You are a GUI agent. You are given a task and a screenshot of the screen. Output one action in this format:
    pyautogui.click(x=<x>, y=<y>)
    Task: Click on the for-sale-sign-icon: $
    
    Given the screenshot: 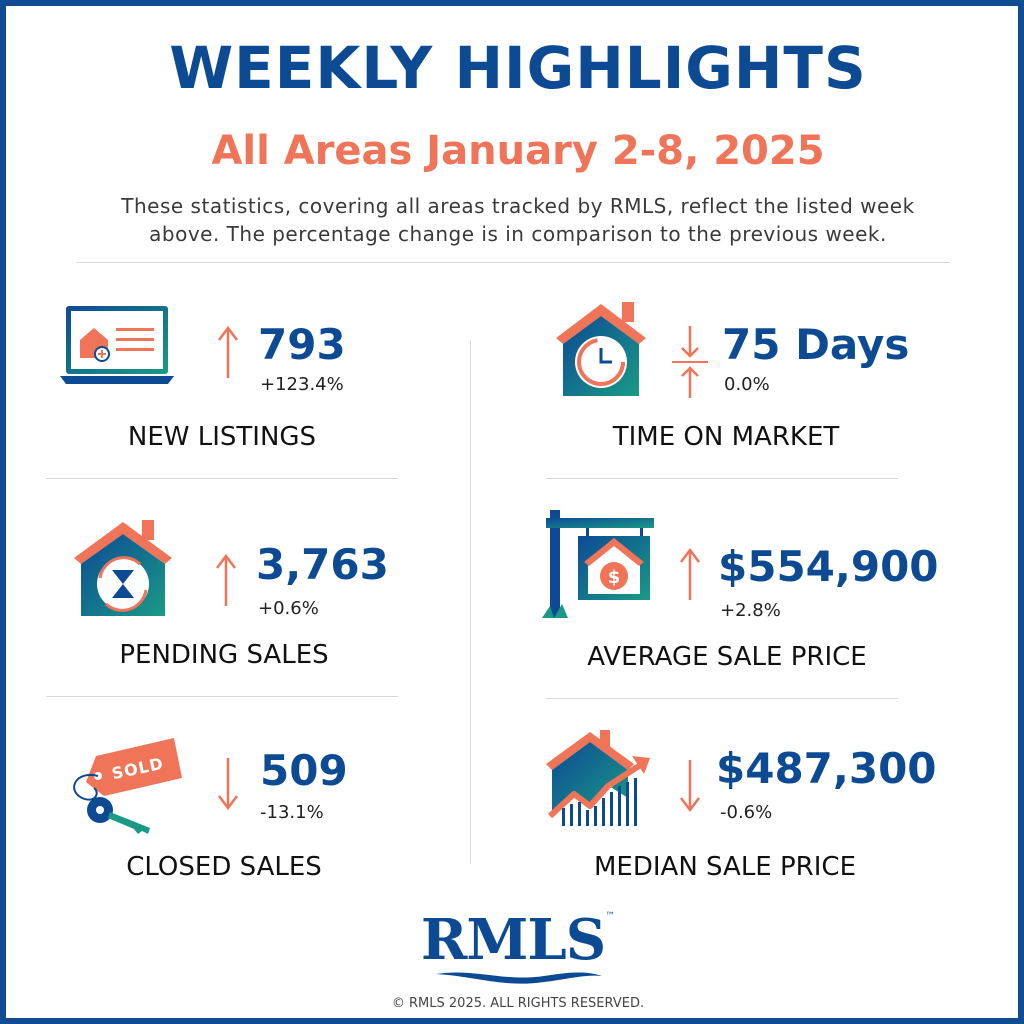 What is the action you would take?
    pyautogui.click(x=598, y=564)
    